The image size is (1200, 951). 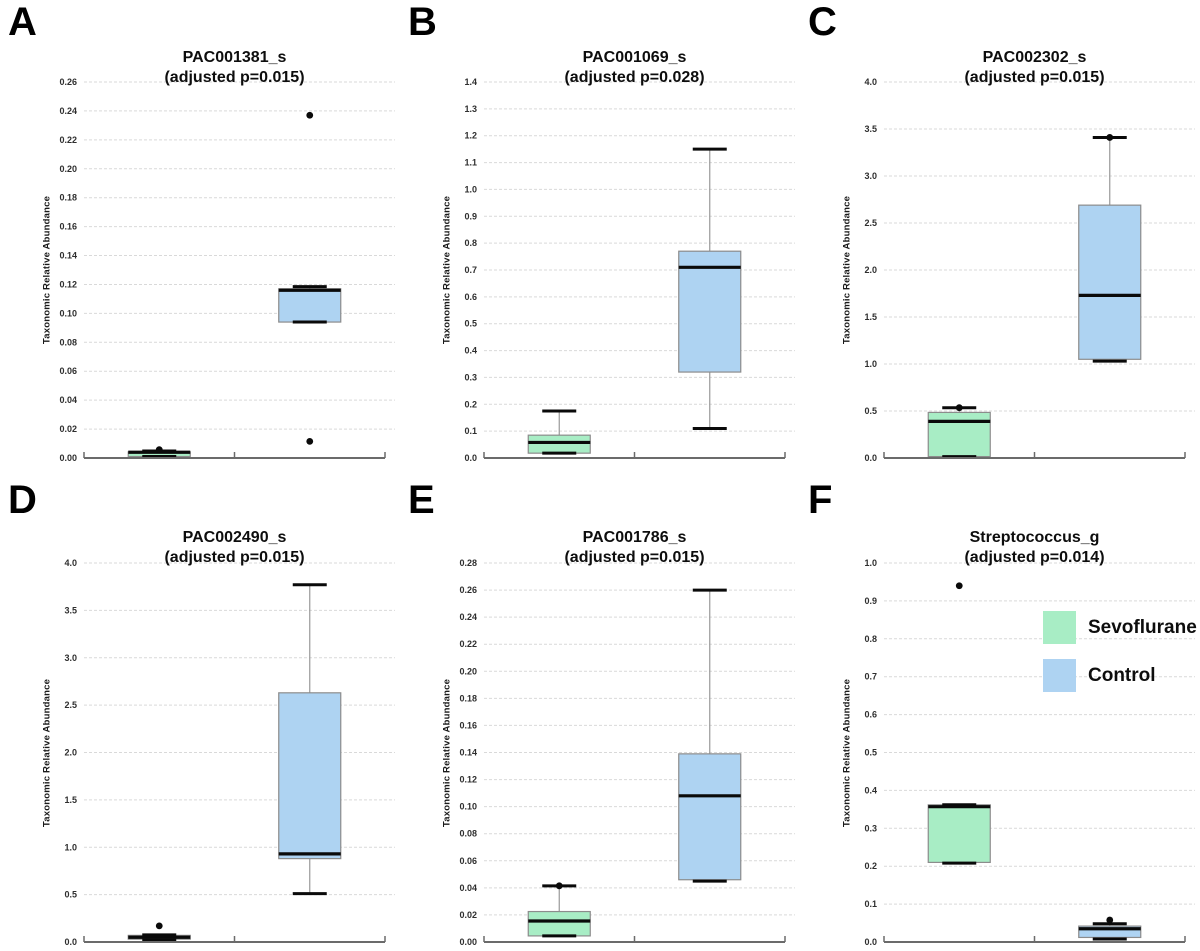 I want to click on y-tick-label: 0.10, so click(x=68, y=313).